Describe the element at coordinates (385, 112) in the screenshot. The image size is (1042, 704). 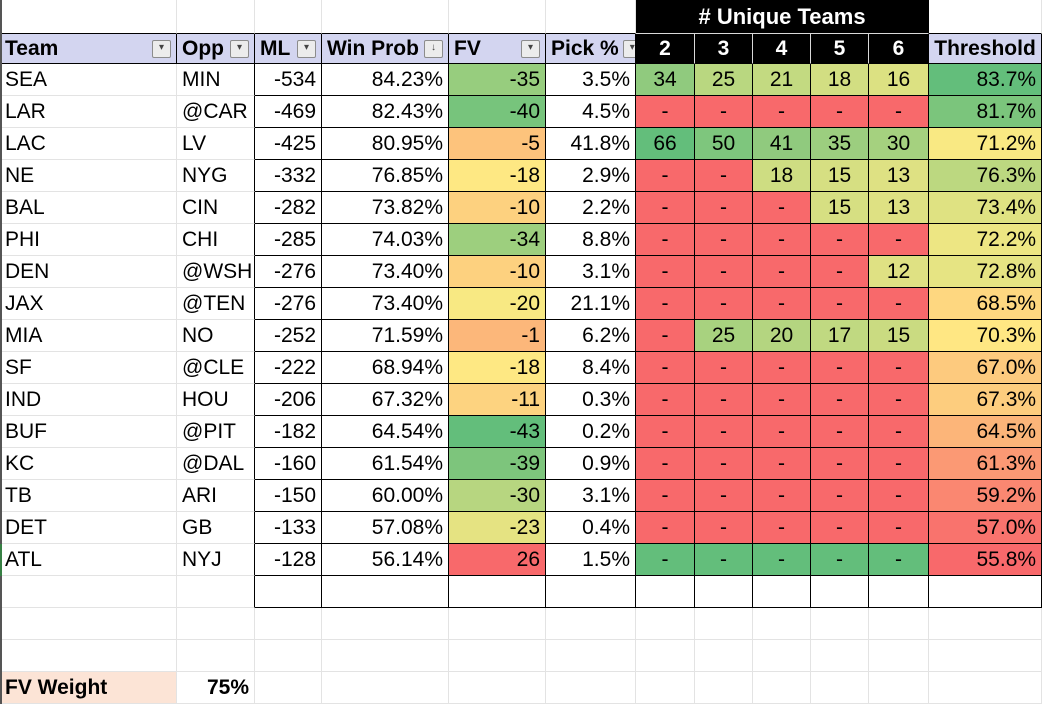
I see `cell-win-prob: 82.43%` at that location.